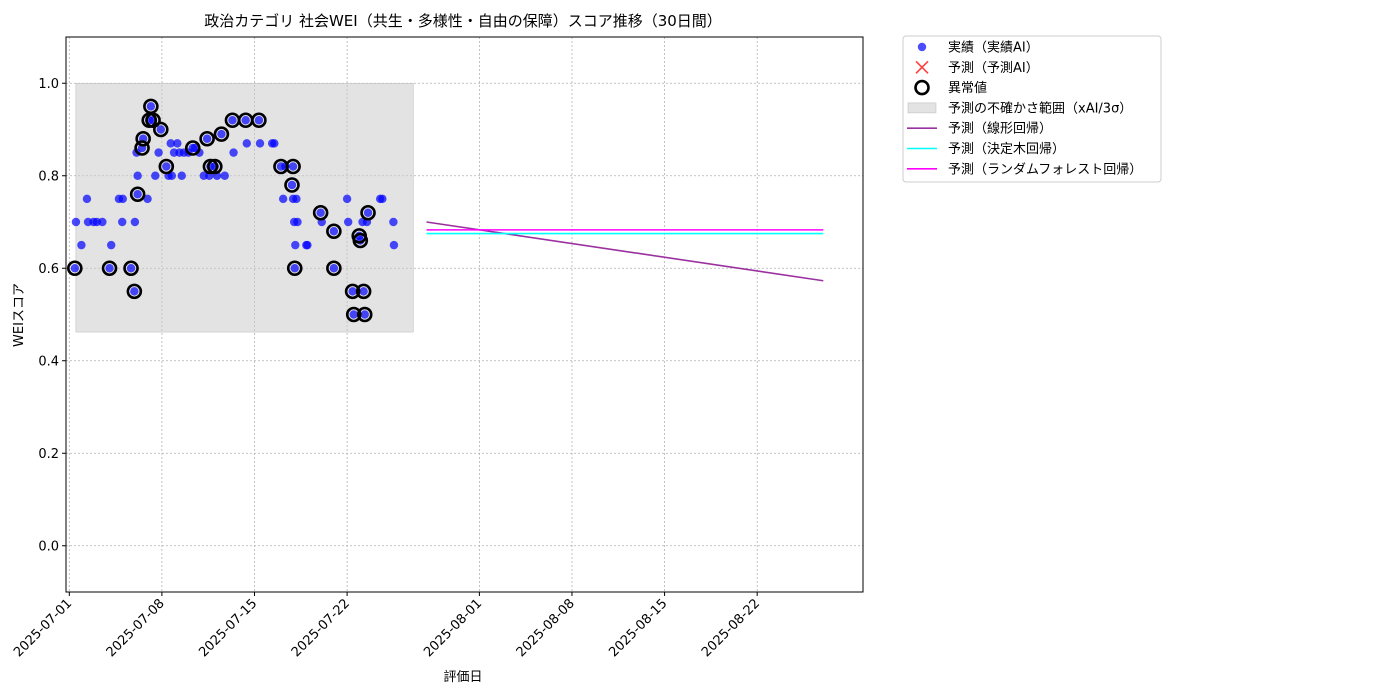  What do you see at coordinates (221, 210) in the screenshot?
I see `anomaly-markers-layer` at bounding box center [221, 210].